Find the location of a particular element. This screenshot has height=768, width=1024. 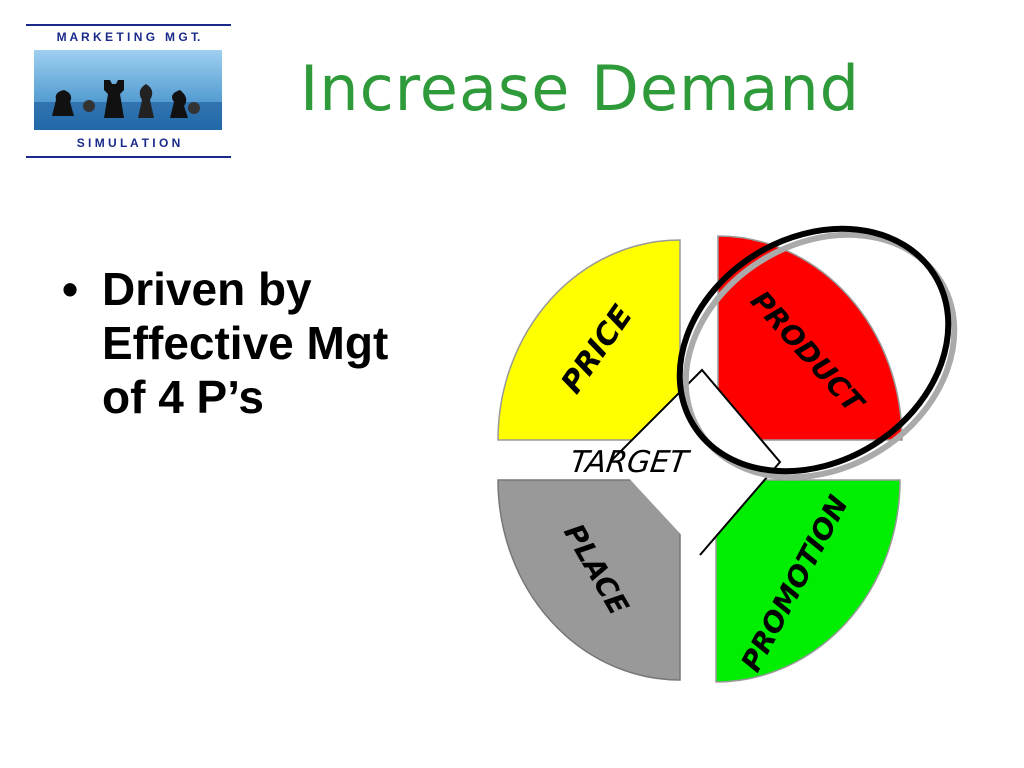

place-segment is located at coordinates (589, 580).